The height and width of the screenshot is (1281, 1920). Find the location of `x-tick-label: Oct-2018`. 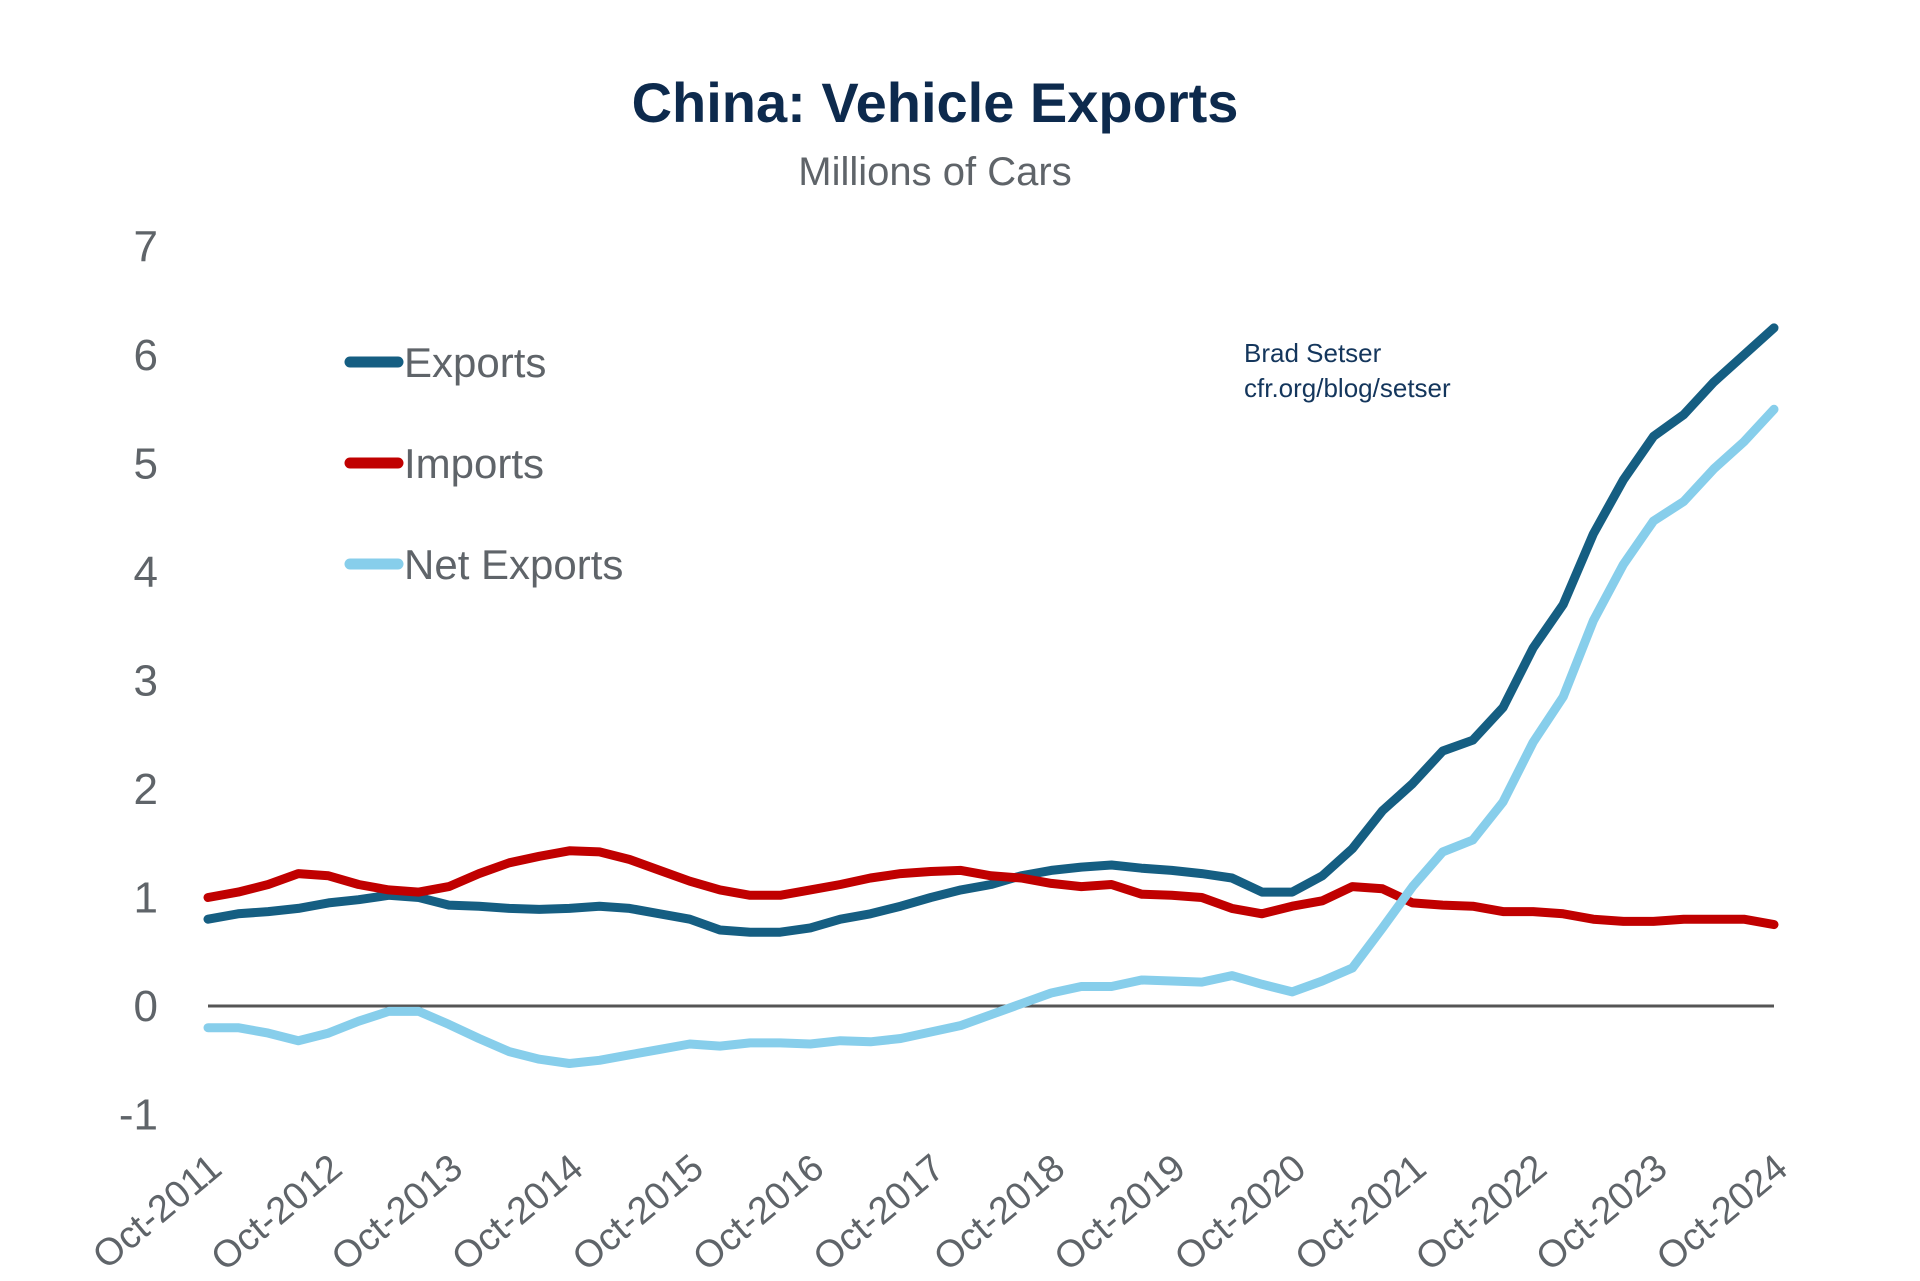

x-tick-label: Oct-2018 is located at coordinates (999, 1213).